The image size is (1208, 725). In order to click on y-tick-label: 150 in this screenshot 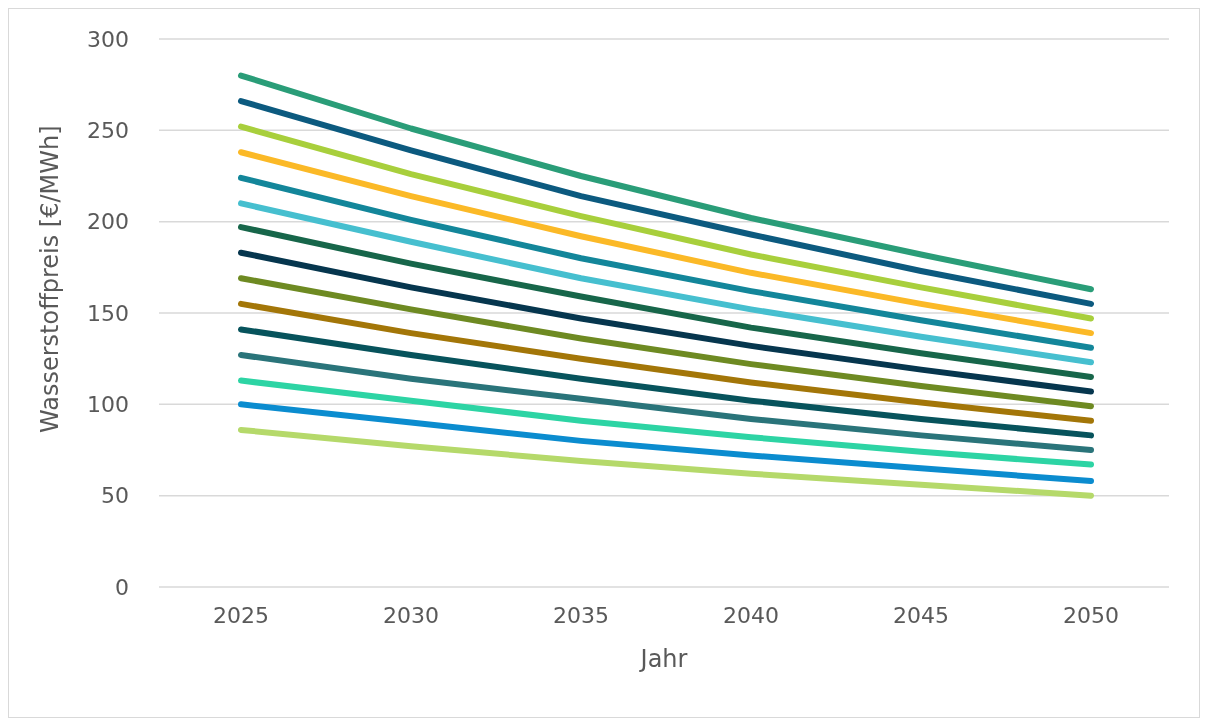, I will do `click(108, 313)`.